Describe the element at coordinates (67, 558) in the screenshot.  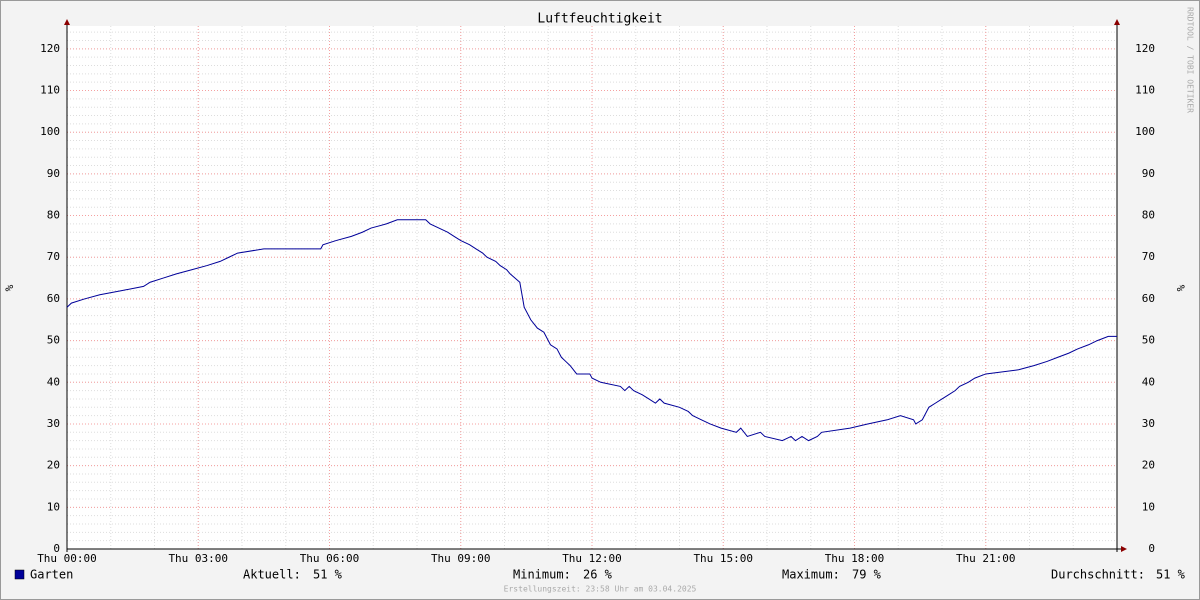
I see `x-tick-label: Thu 00:00` at that location.